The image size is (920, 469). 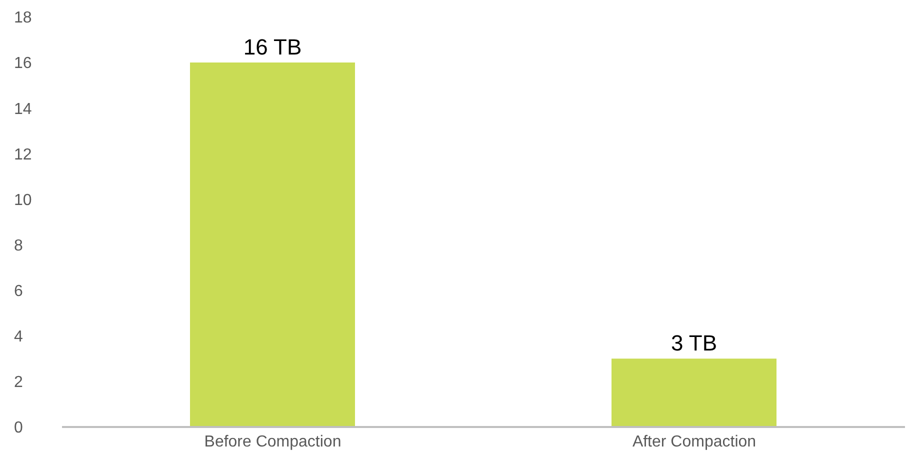 I want to click on y-tick-label: 18, so click(x=23, y=18).